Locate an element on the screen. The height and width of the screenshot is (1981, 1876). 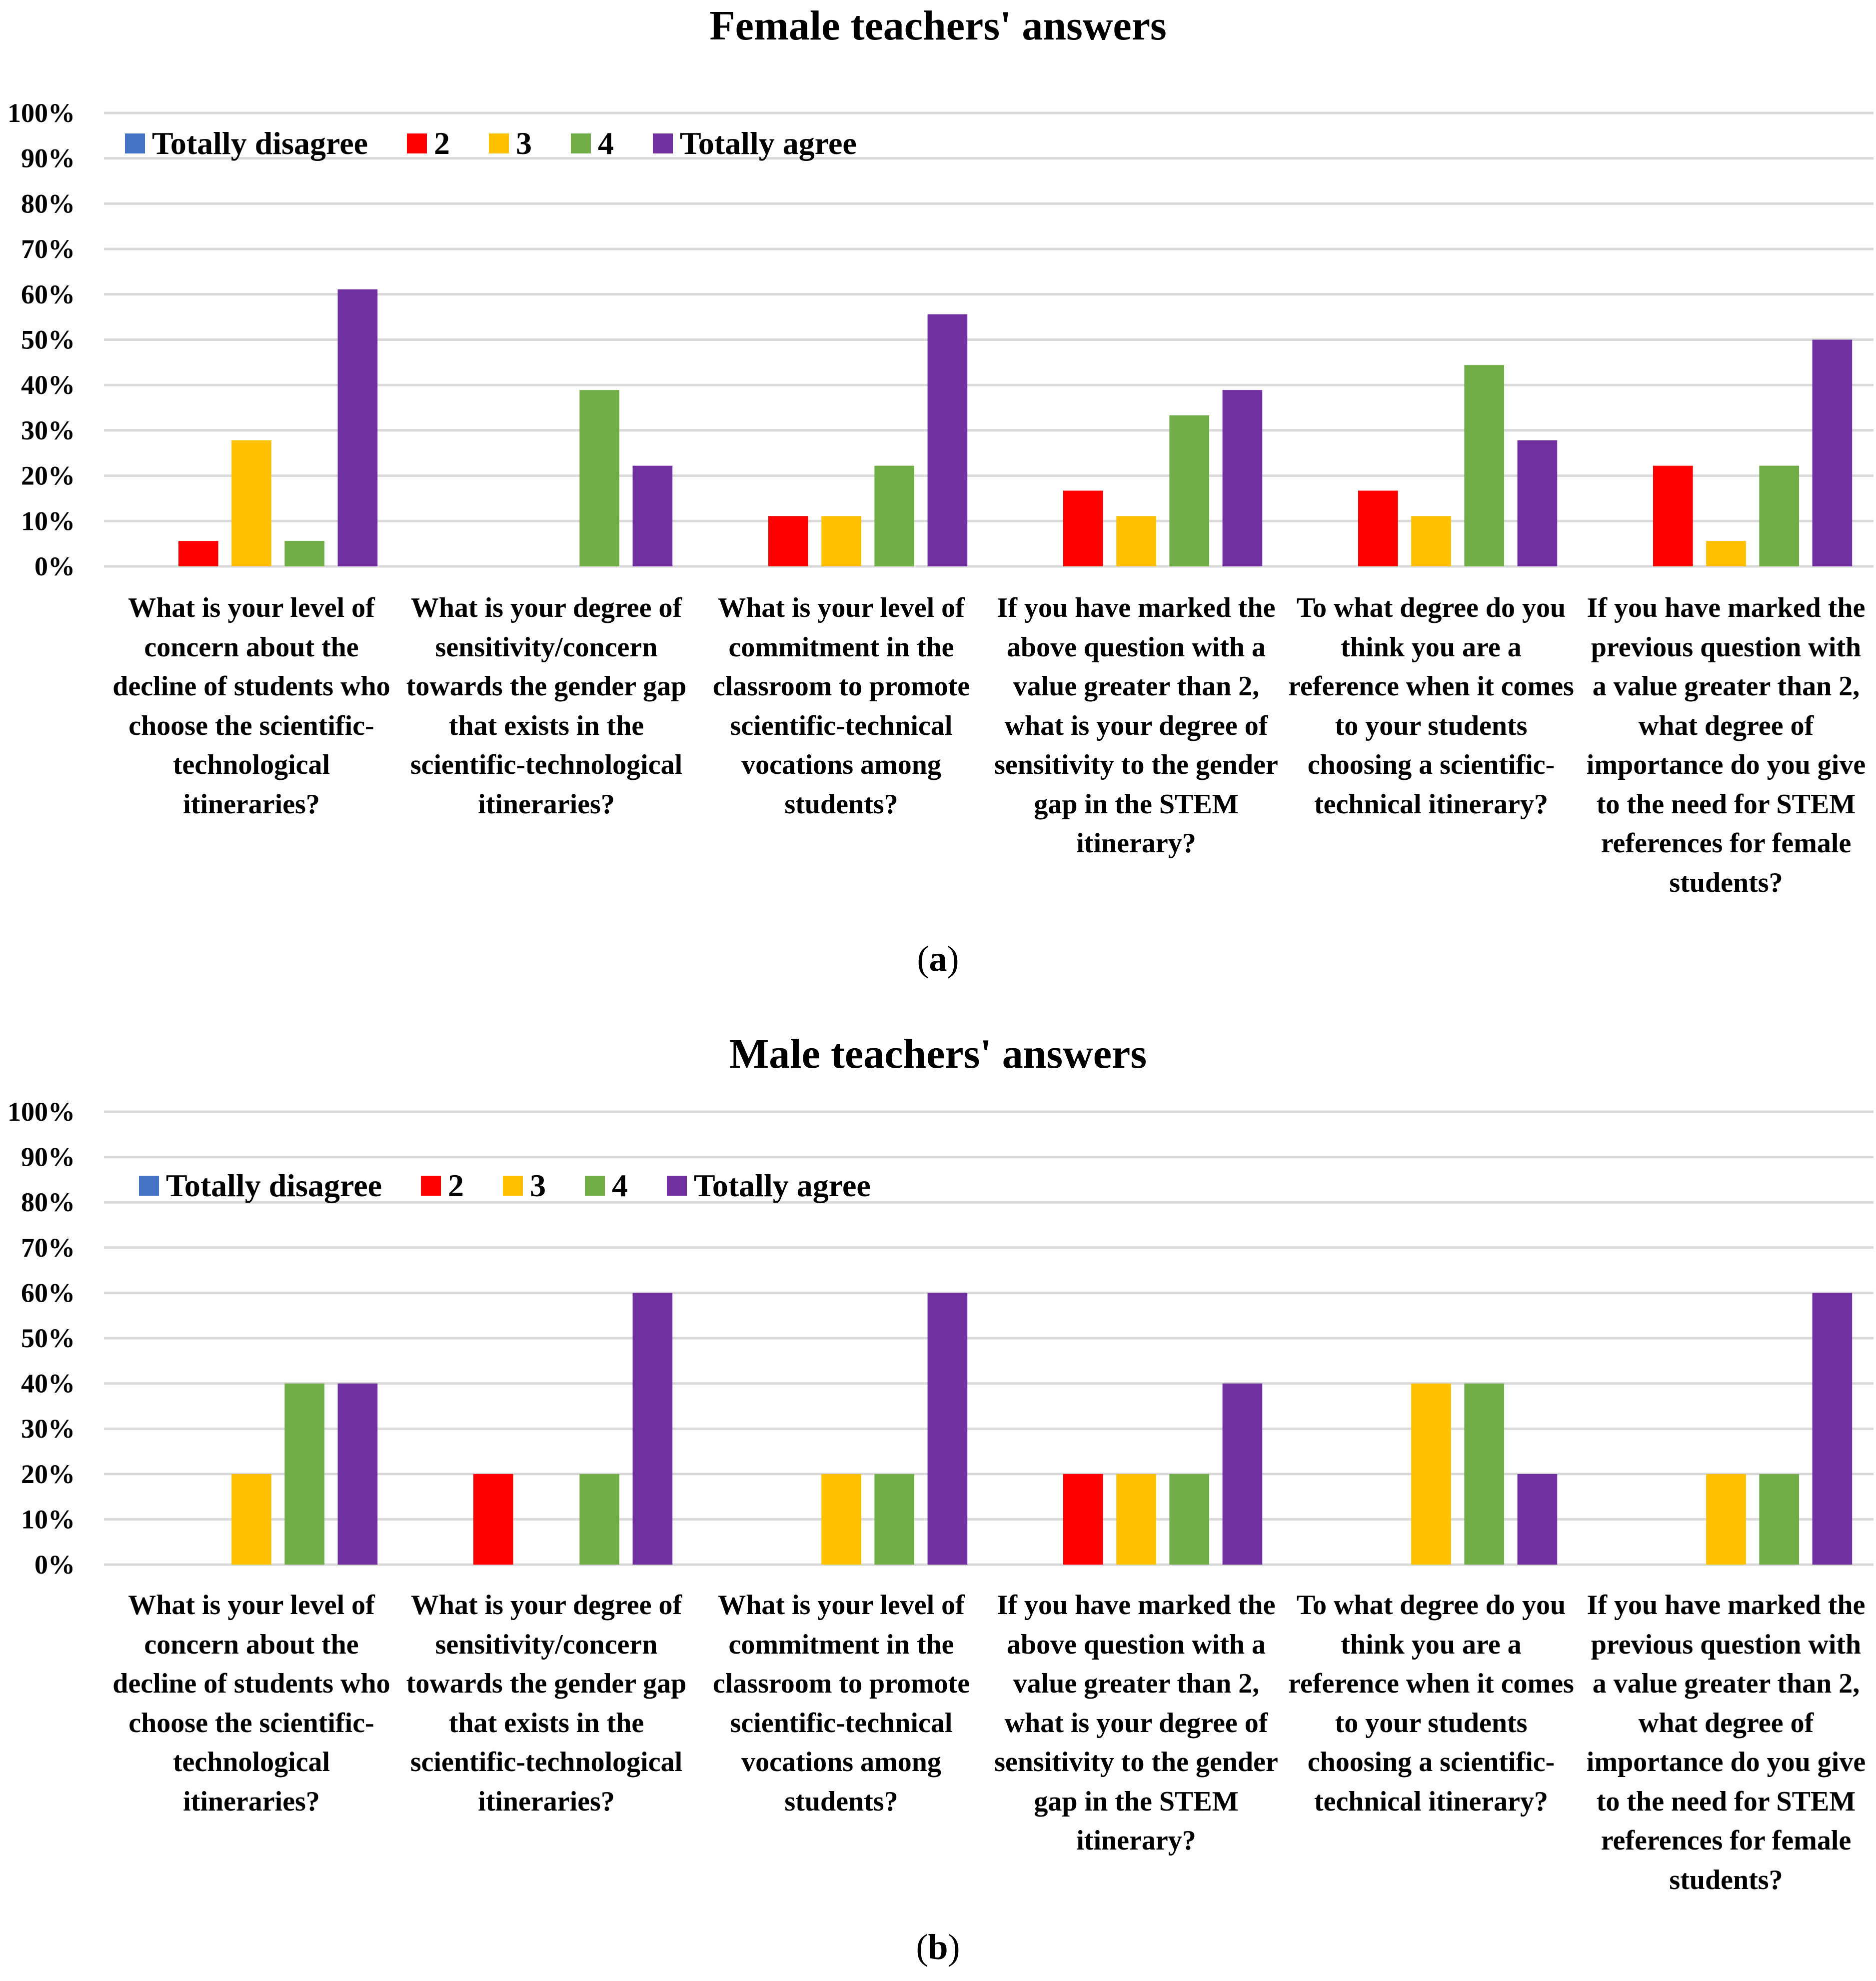
y-tick-label: 10% is located at coordinates (48, 1519).